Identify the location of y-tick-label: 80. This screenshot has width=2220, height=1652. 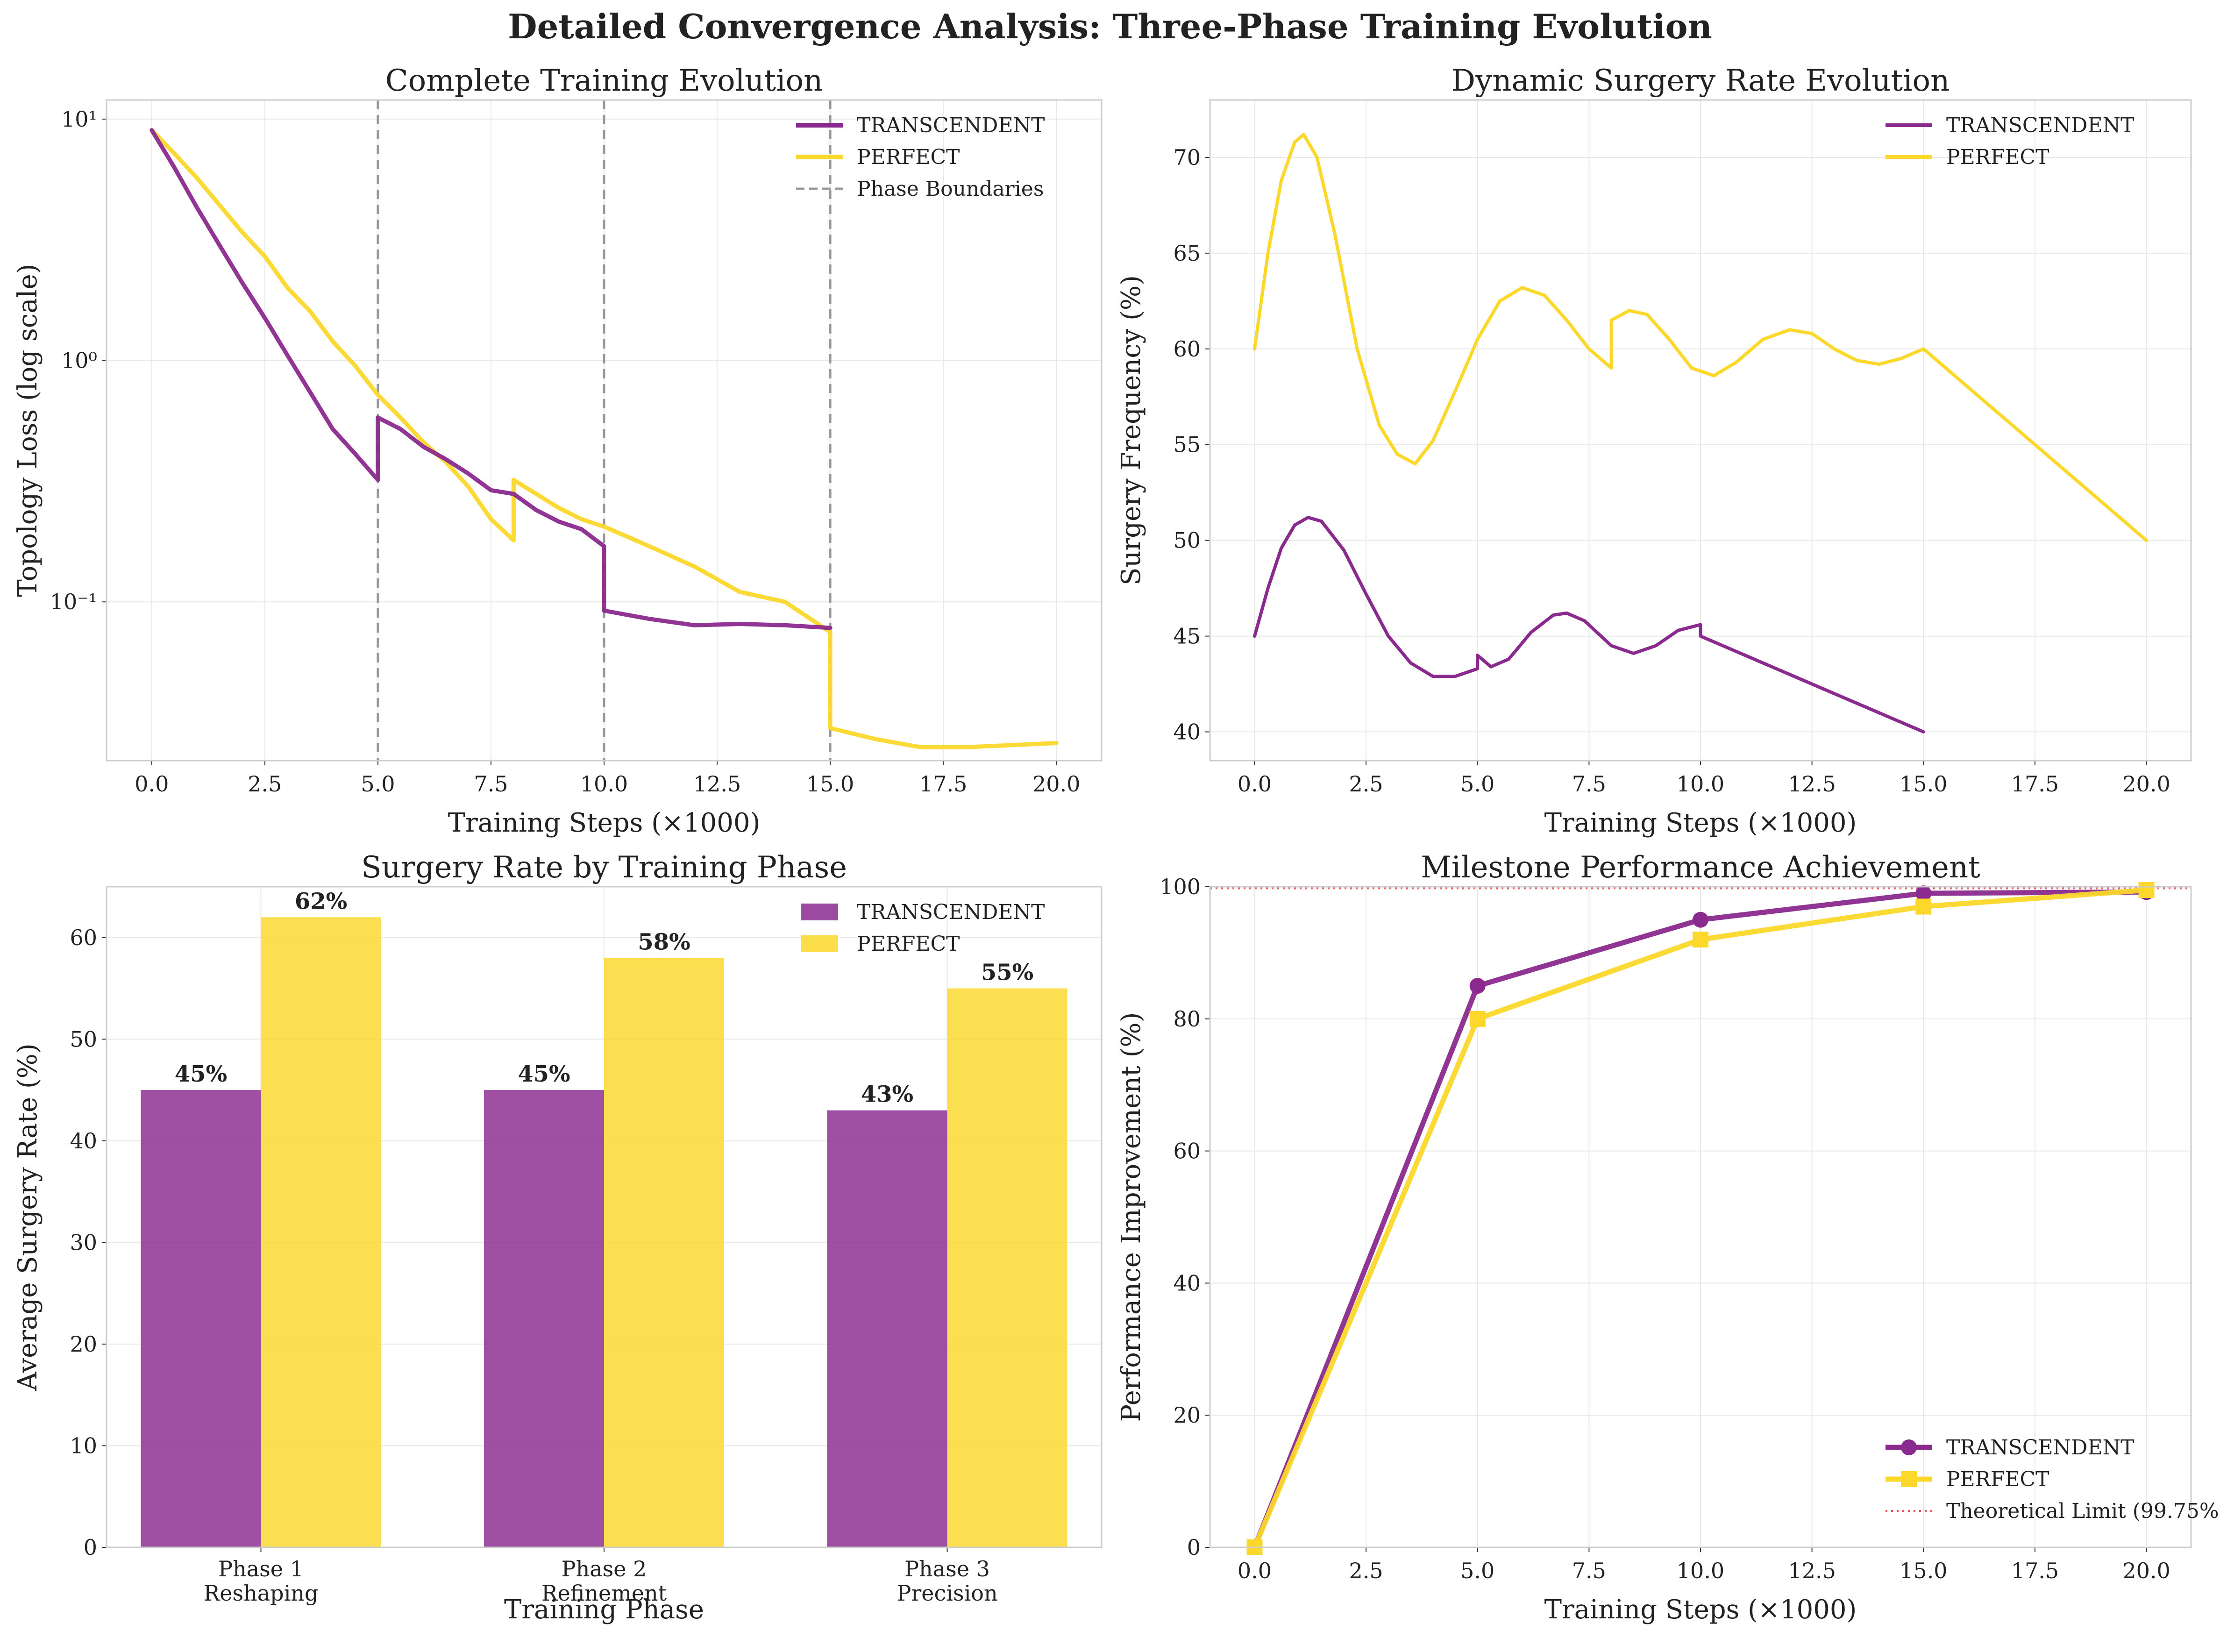
(1187, 1019).